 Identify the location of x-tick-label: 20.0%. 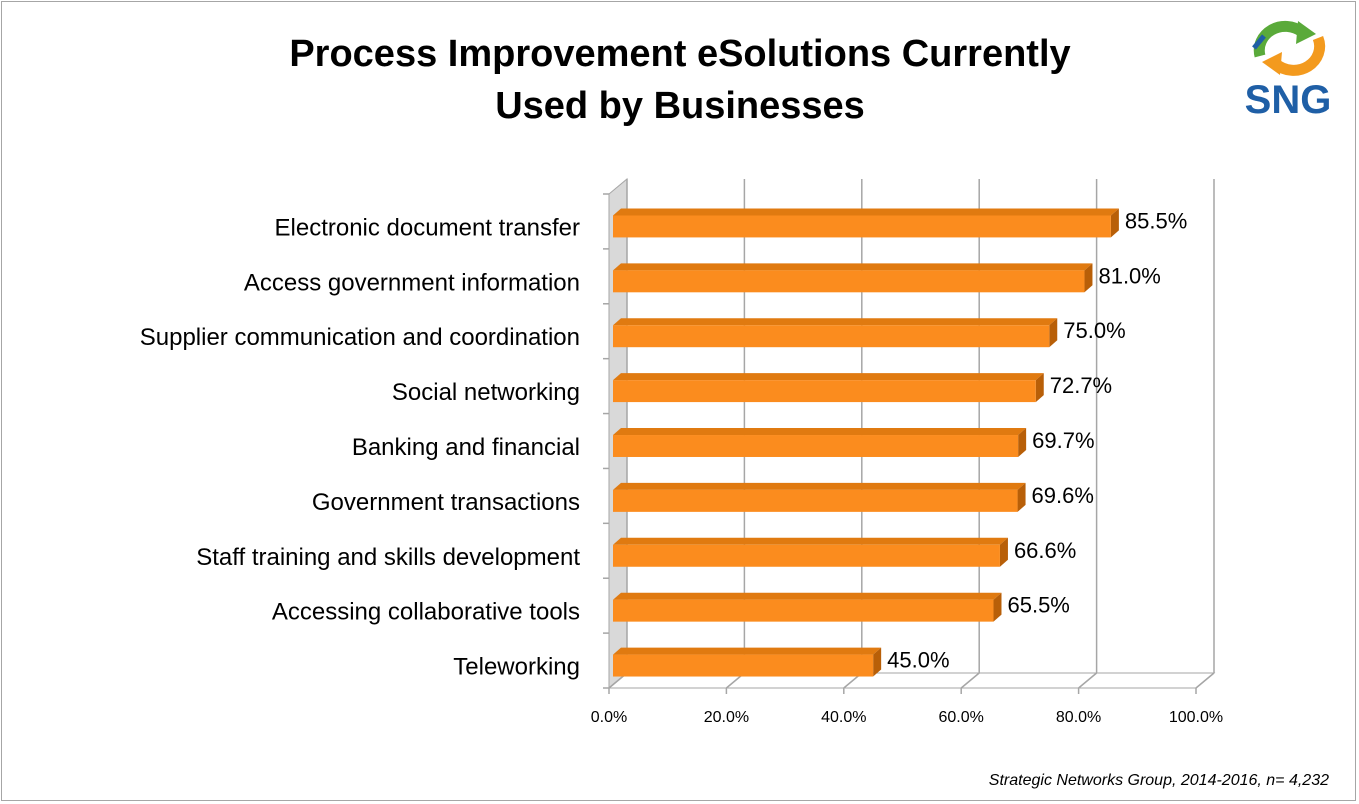
(726, 717).